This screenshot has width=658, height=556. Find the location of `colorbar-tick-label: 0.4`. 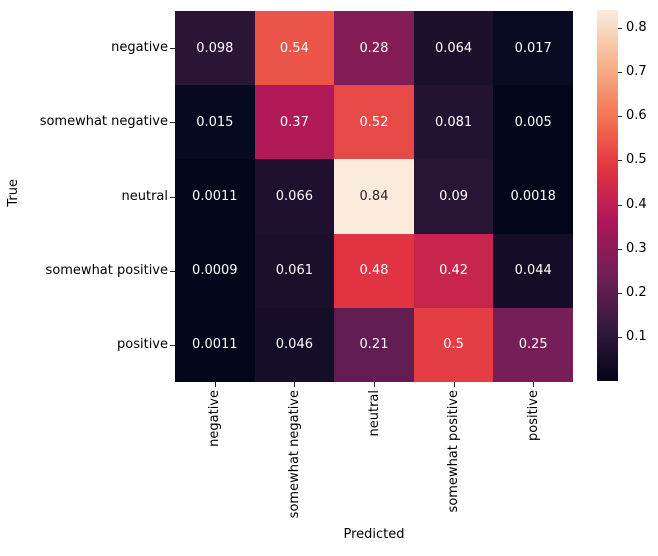

colorbar-tick-label: 0.4 is located at coordinates (636, 204).